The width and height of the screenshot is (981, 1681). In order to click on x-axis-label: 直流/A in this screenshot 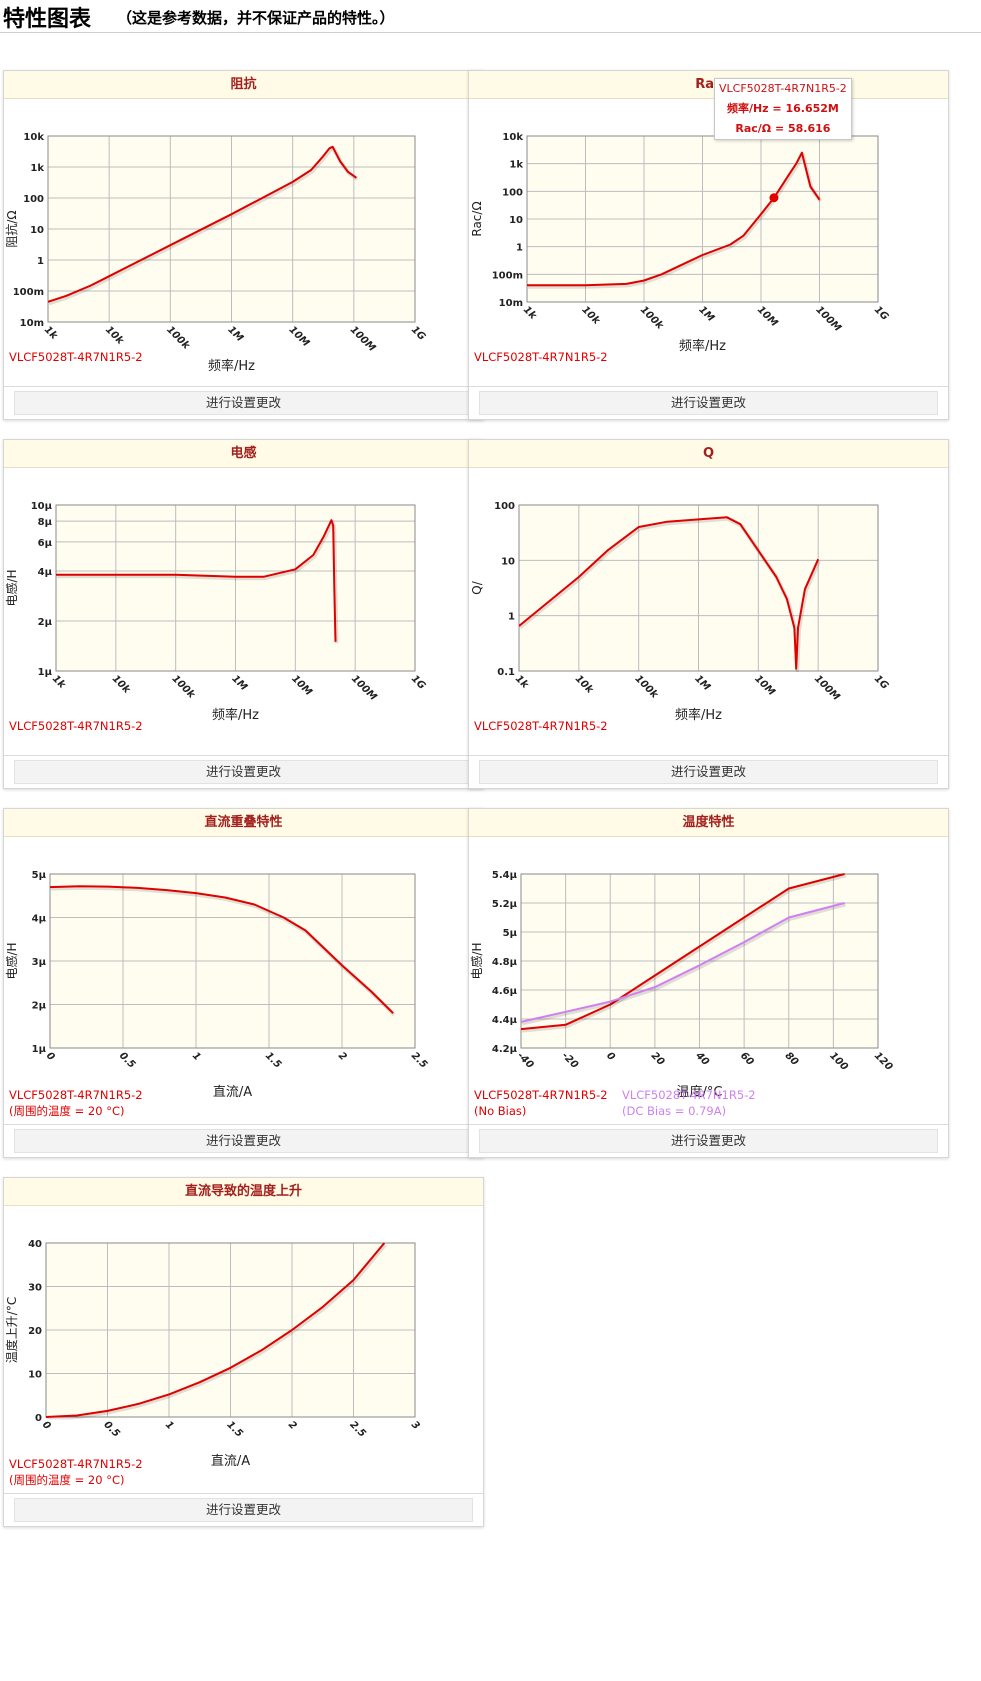, I will do `click(230, 1461)`.